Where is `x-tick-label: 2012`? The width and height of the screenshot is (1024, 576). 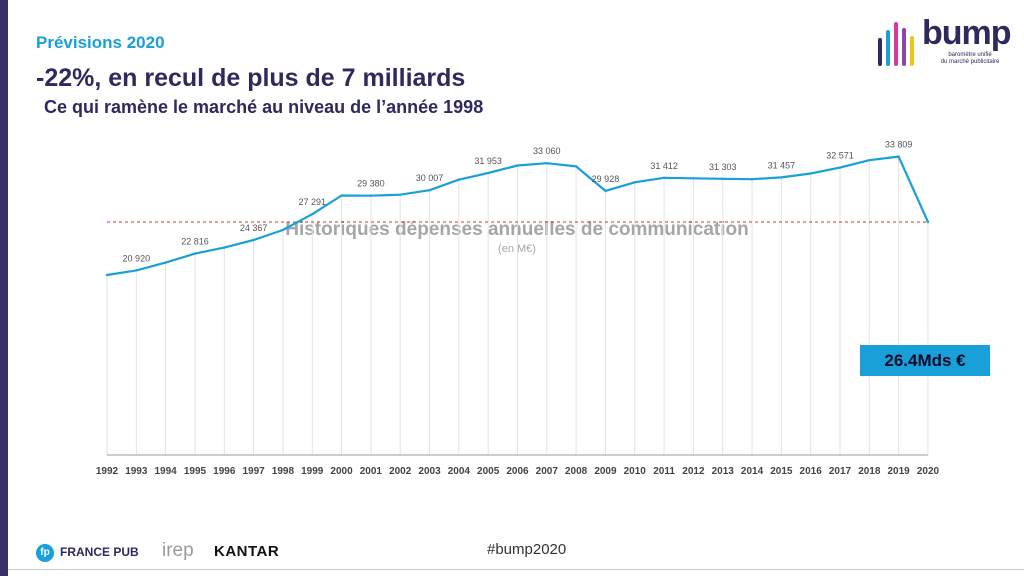 x-tick-label: 2012 is located at coordinates (693, 471).